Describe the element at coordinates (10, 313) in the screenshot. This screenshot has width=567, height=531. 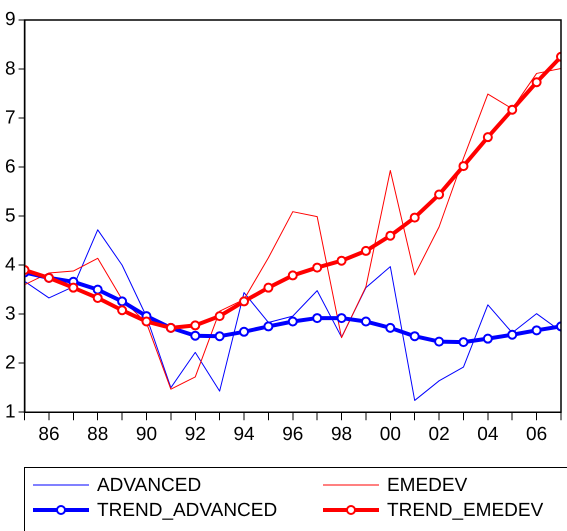
I see `y-tick-label: 3` at that location.